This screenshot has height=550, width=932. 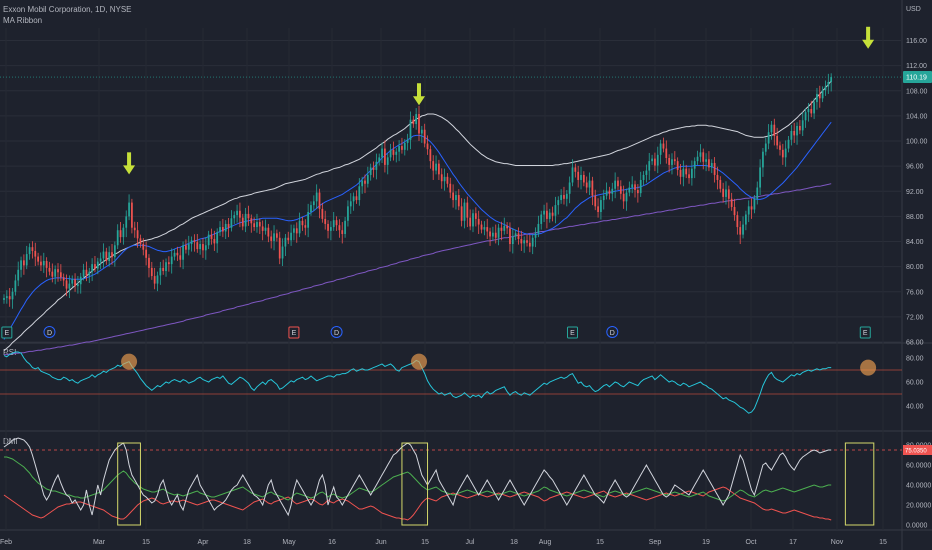 What do you see at coordinates (917, 91) in the screenshot?
I see `price-axis-tick: 108.00` at bounding box center [917, 91].